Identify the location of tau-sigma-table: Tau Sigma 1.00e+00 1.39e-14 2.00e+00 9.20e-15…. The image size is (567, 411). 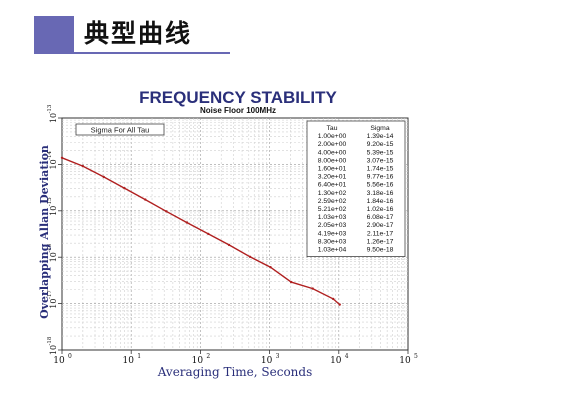
(356, 189).